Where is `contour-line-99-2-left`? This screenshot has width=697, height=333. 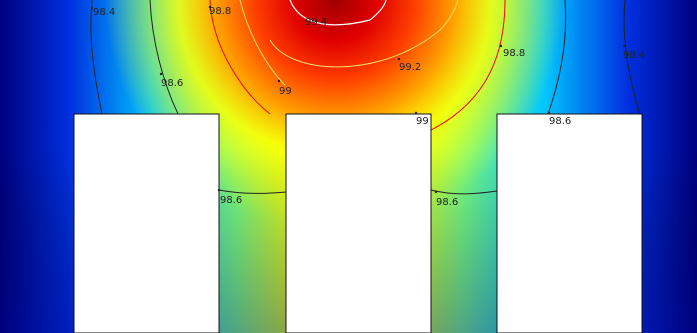 contour-line-99-2-left is located at coordinates (262, 43).